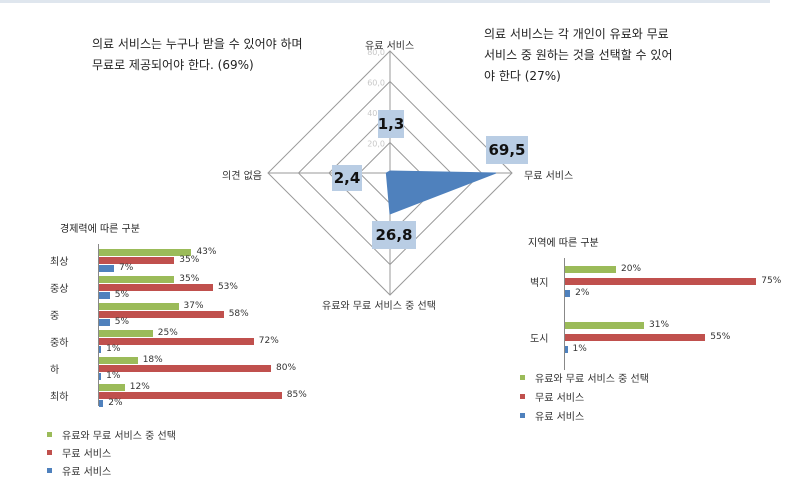  I want to click on bar-value-label: 75%, so click(771, 281).